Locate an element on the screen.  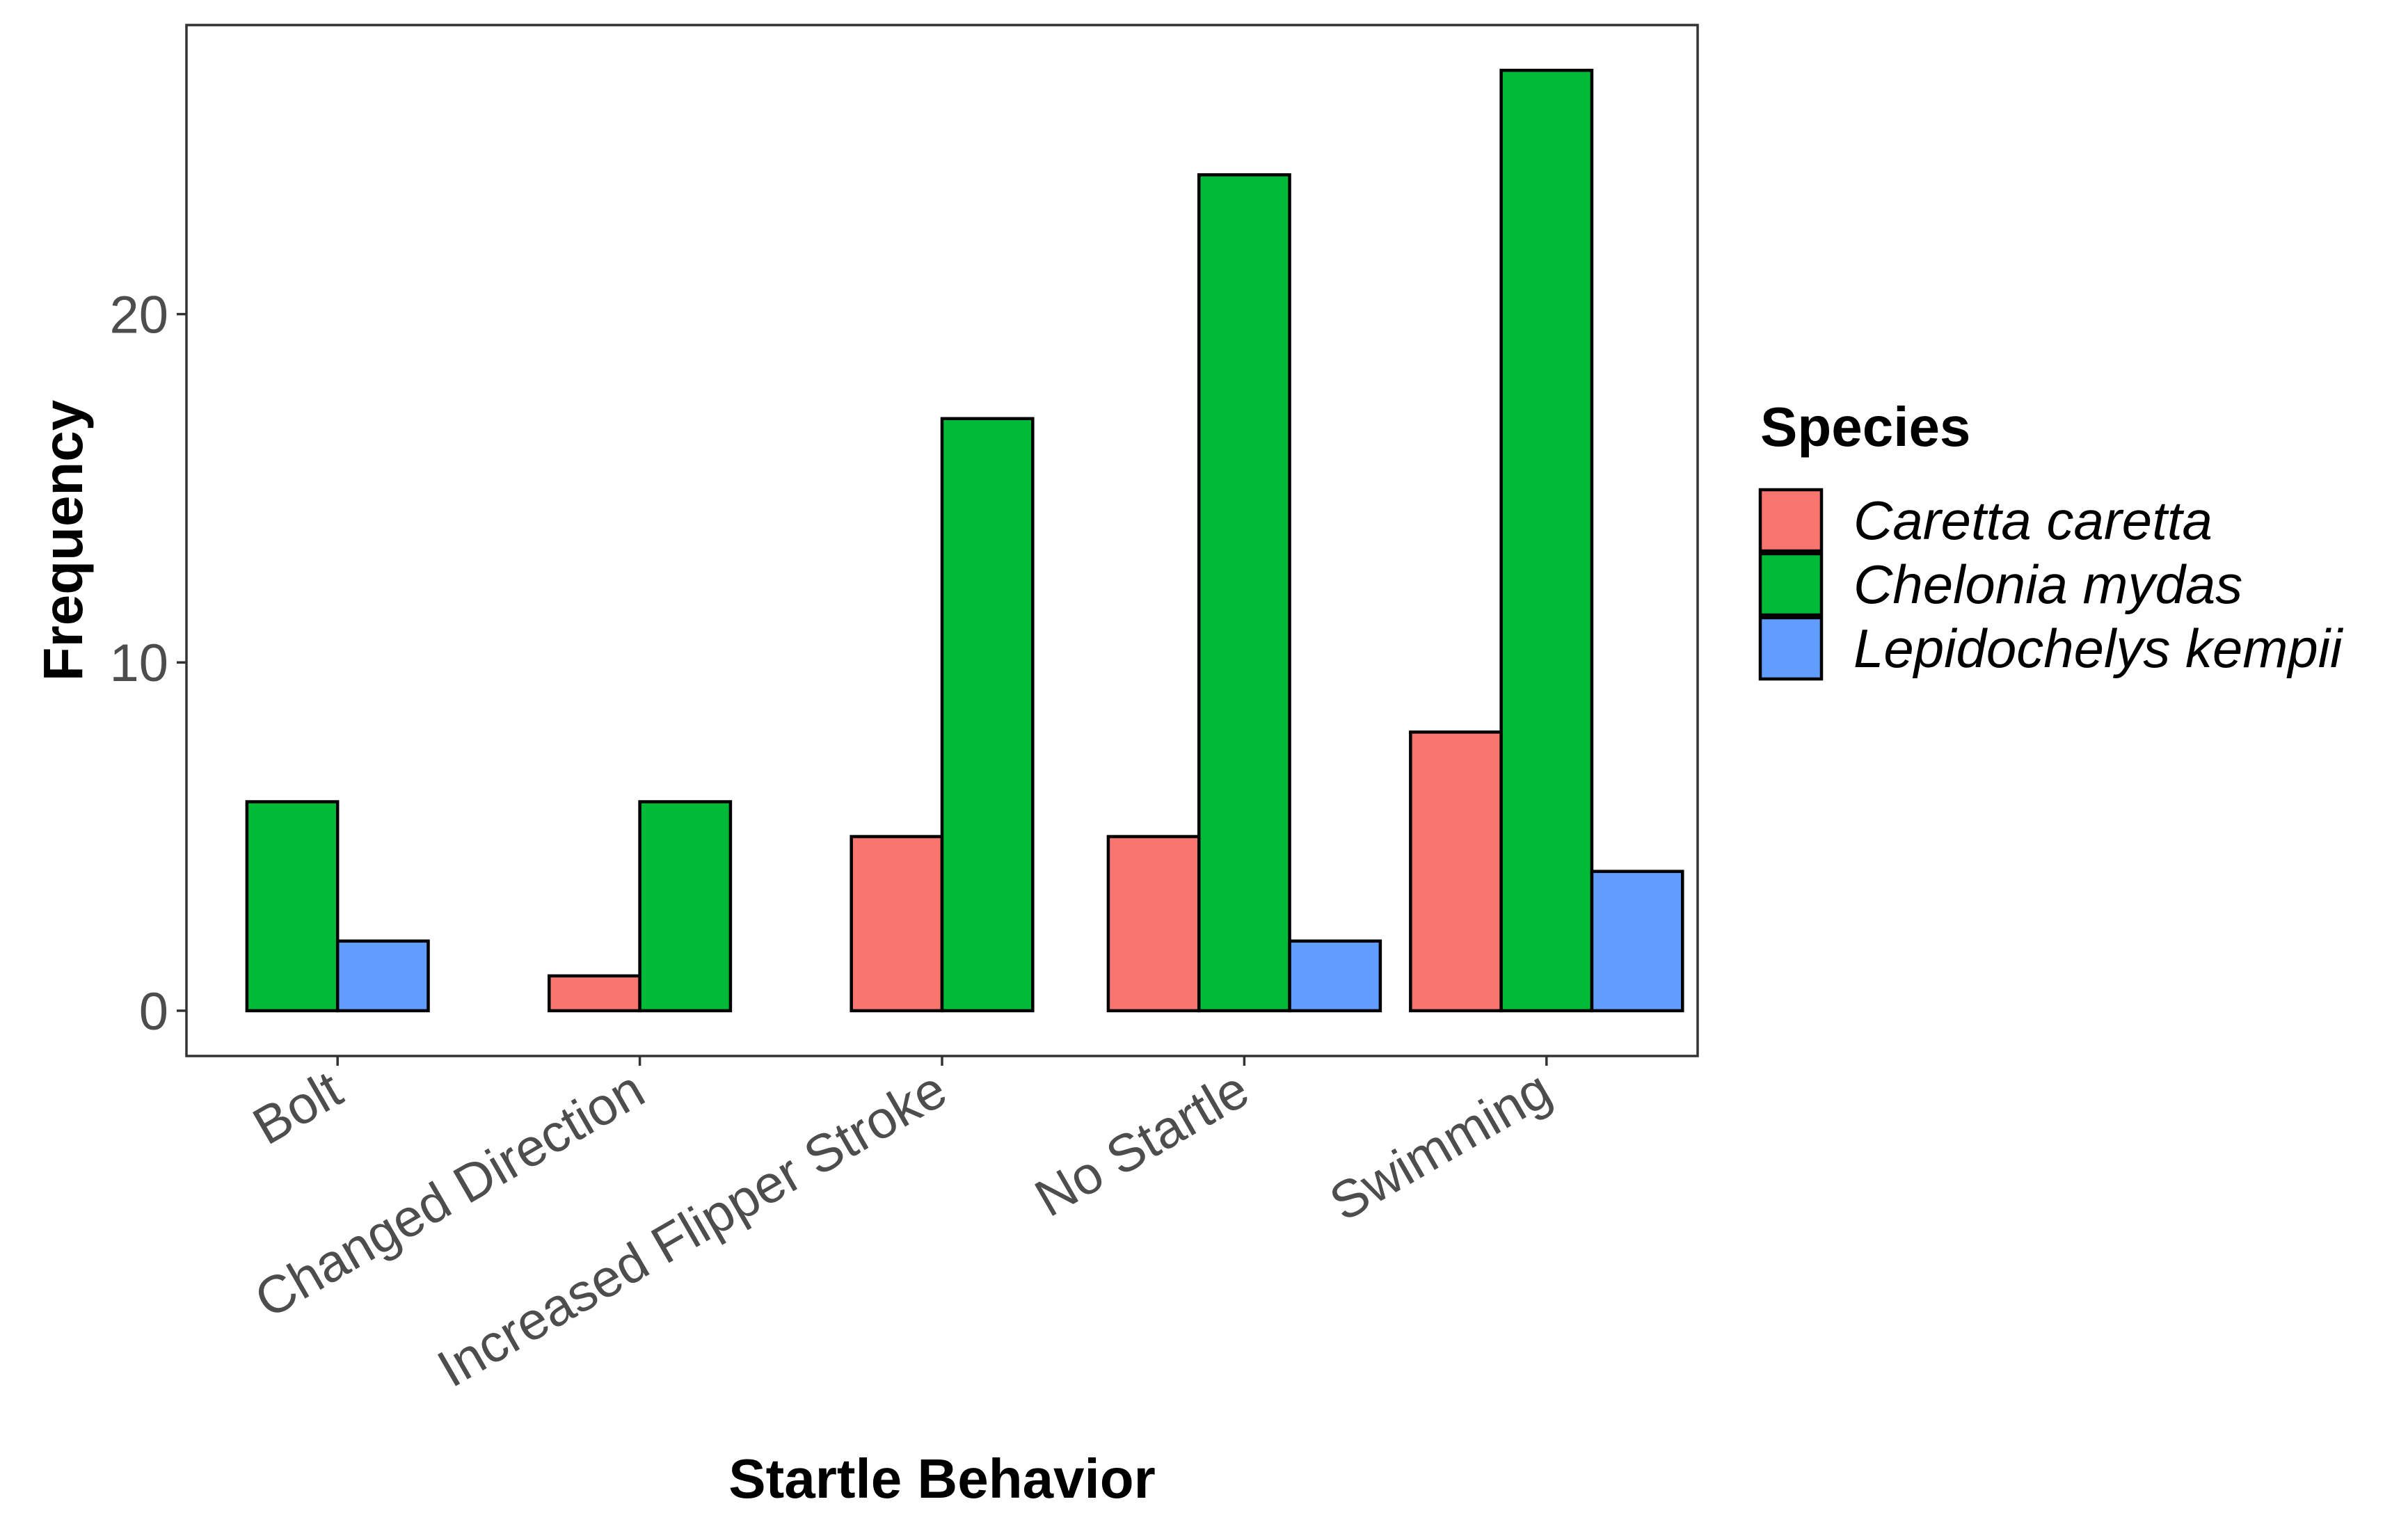
bar-swimming-caretta-caretta is located at coordinates (1456, 871).